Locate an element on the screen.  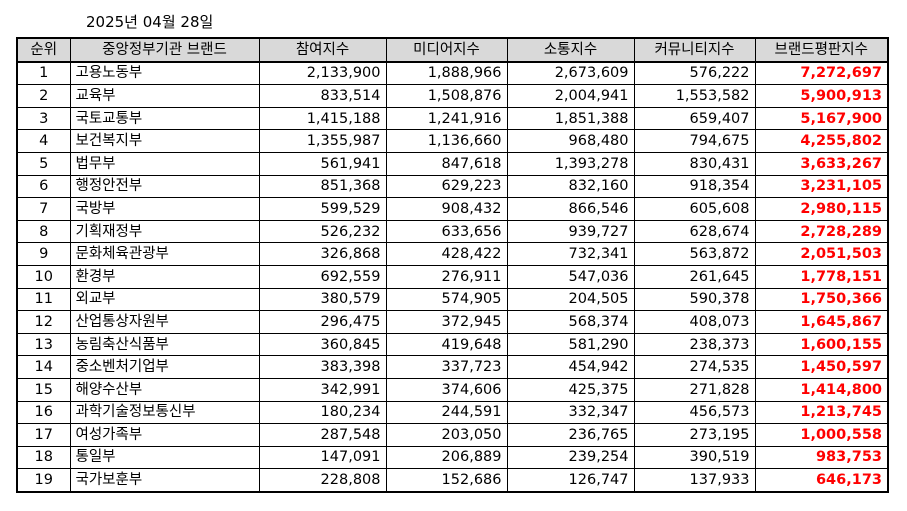
media-cell: 372,945 is located at coordinates (446, 322).